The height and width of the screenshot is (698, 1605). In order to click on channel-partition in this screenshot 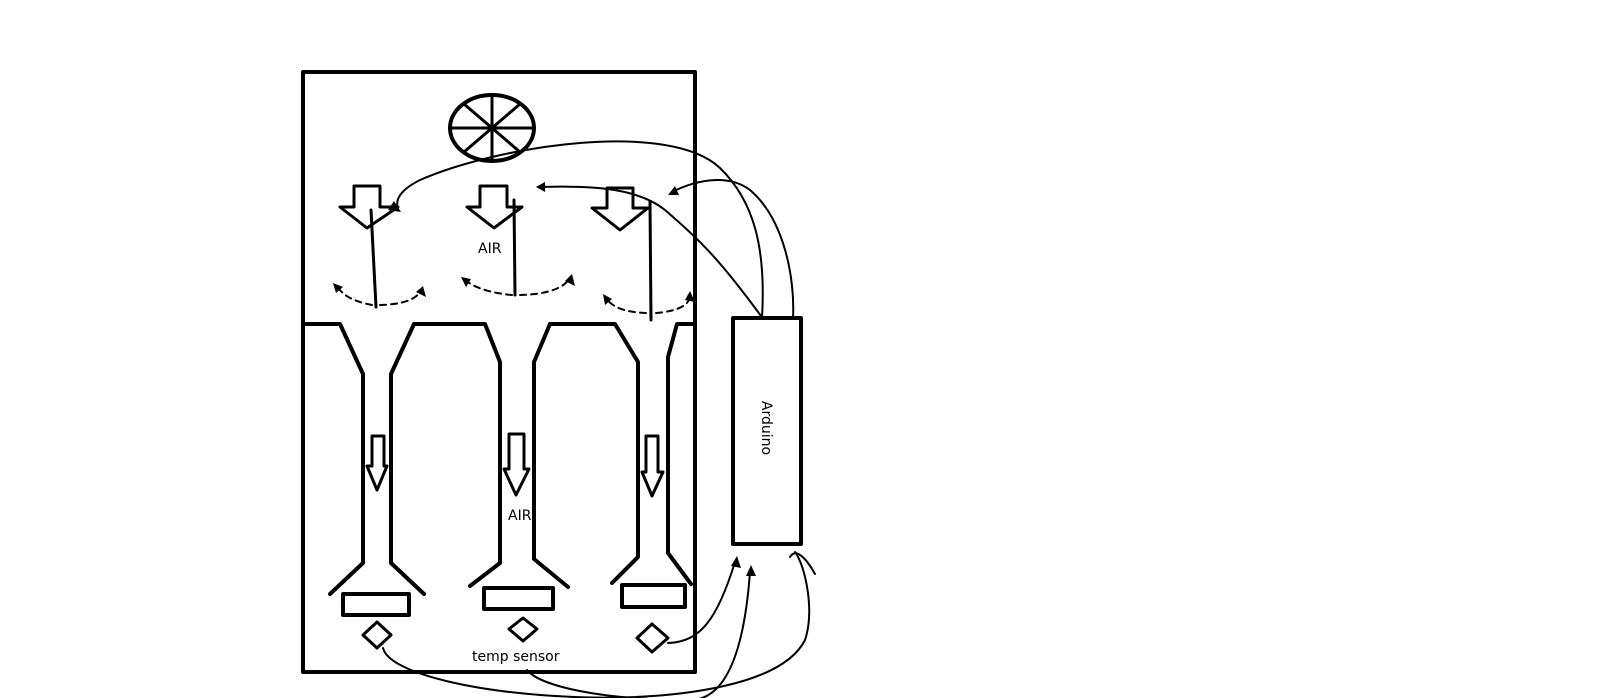, I will do `click(498, 459)`.